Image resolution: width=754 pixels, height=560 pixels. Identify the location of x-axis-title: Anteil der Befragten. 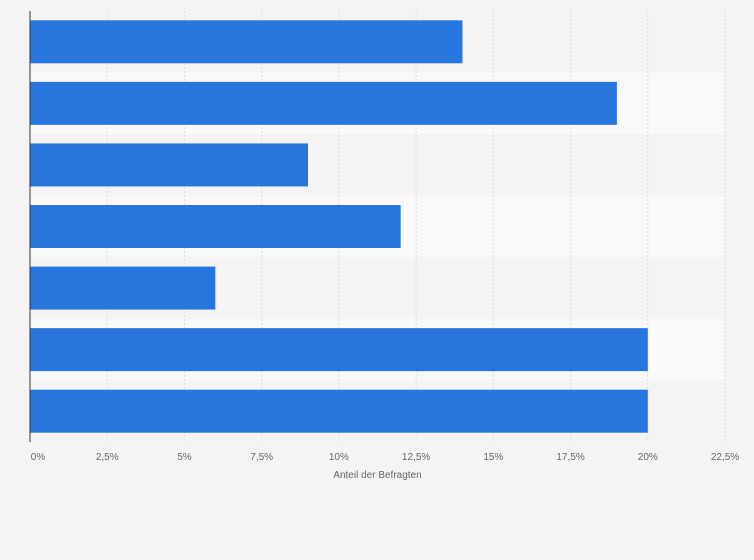
(377, 475).